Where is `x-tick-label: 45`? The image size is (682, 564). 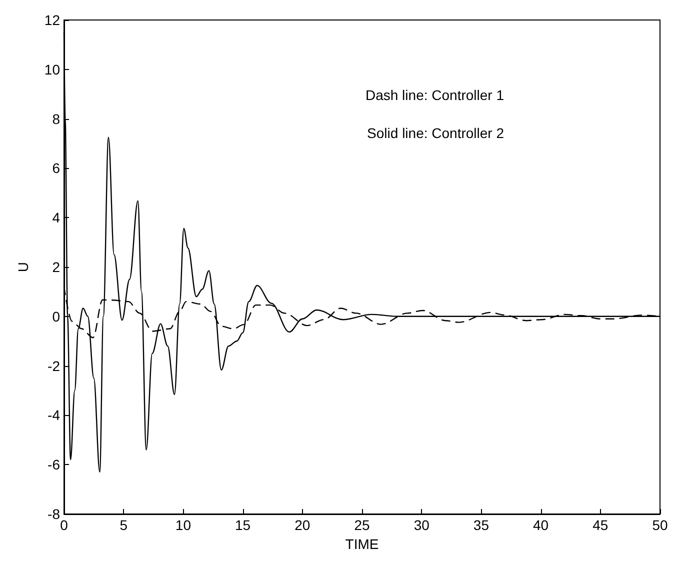
x-tick-label: 45 is located at coordinates (600, 525).